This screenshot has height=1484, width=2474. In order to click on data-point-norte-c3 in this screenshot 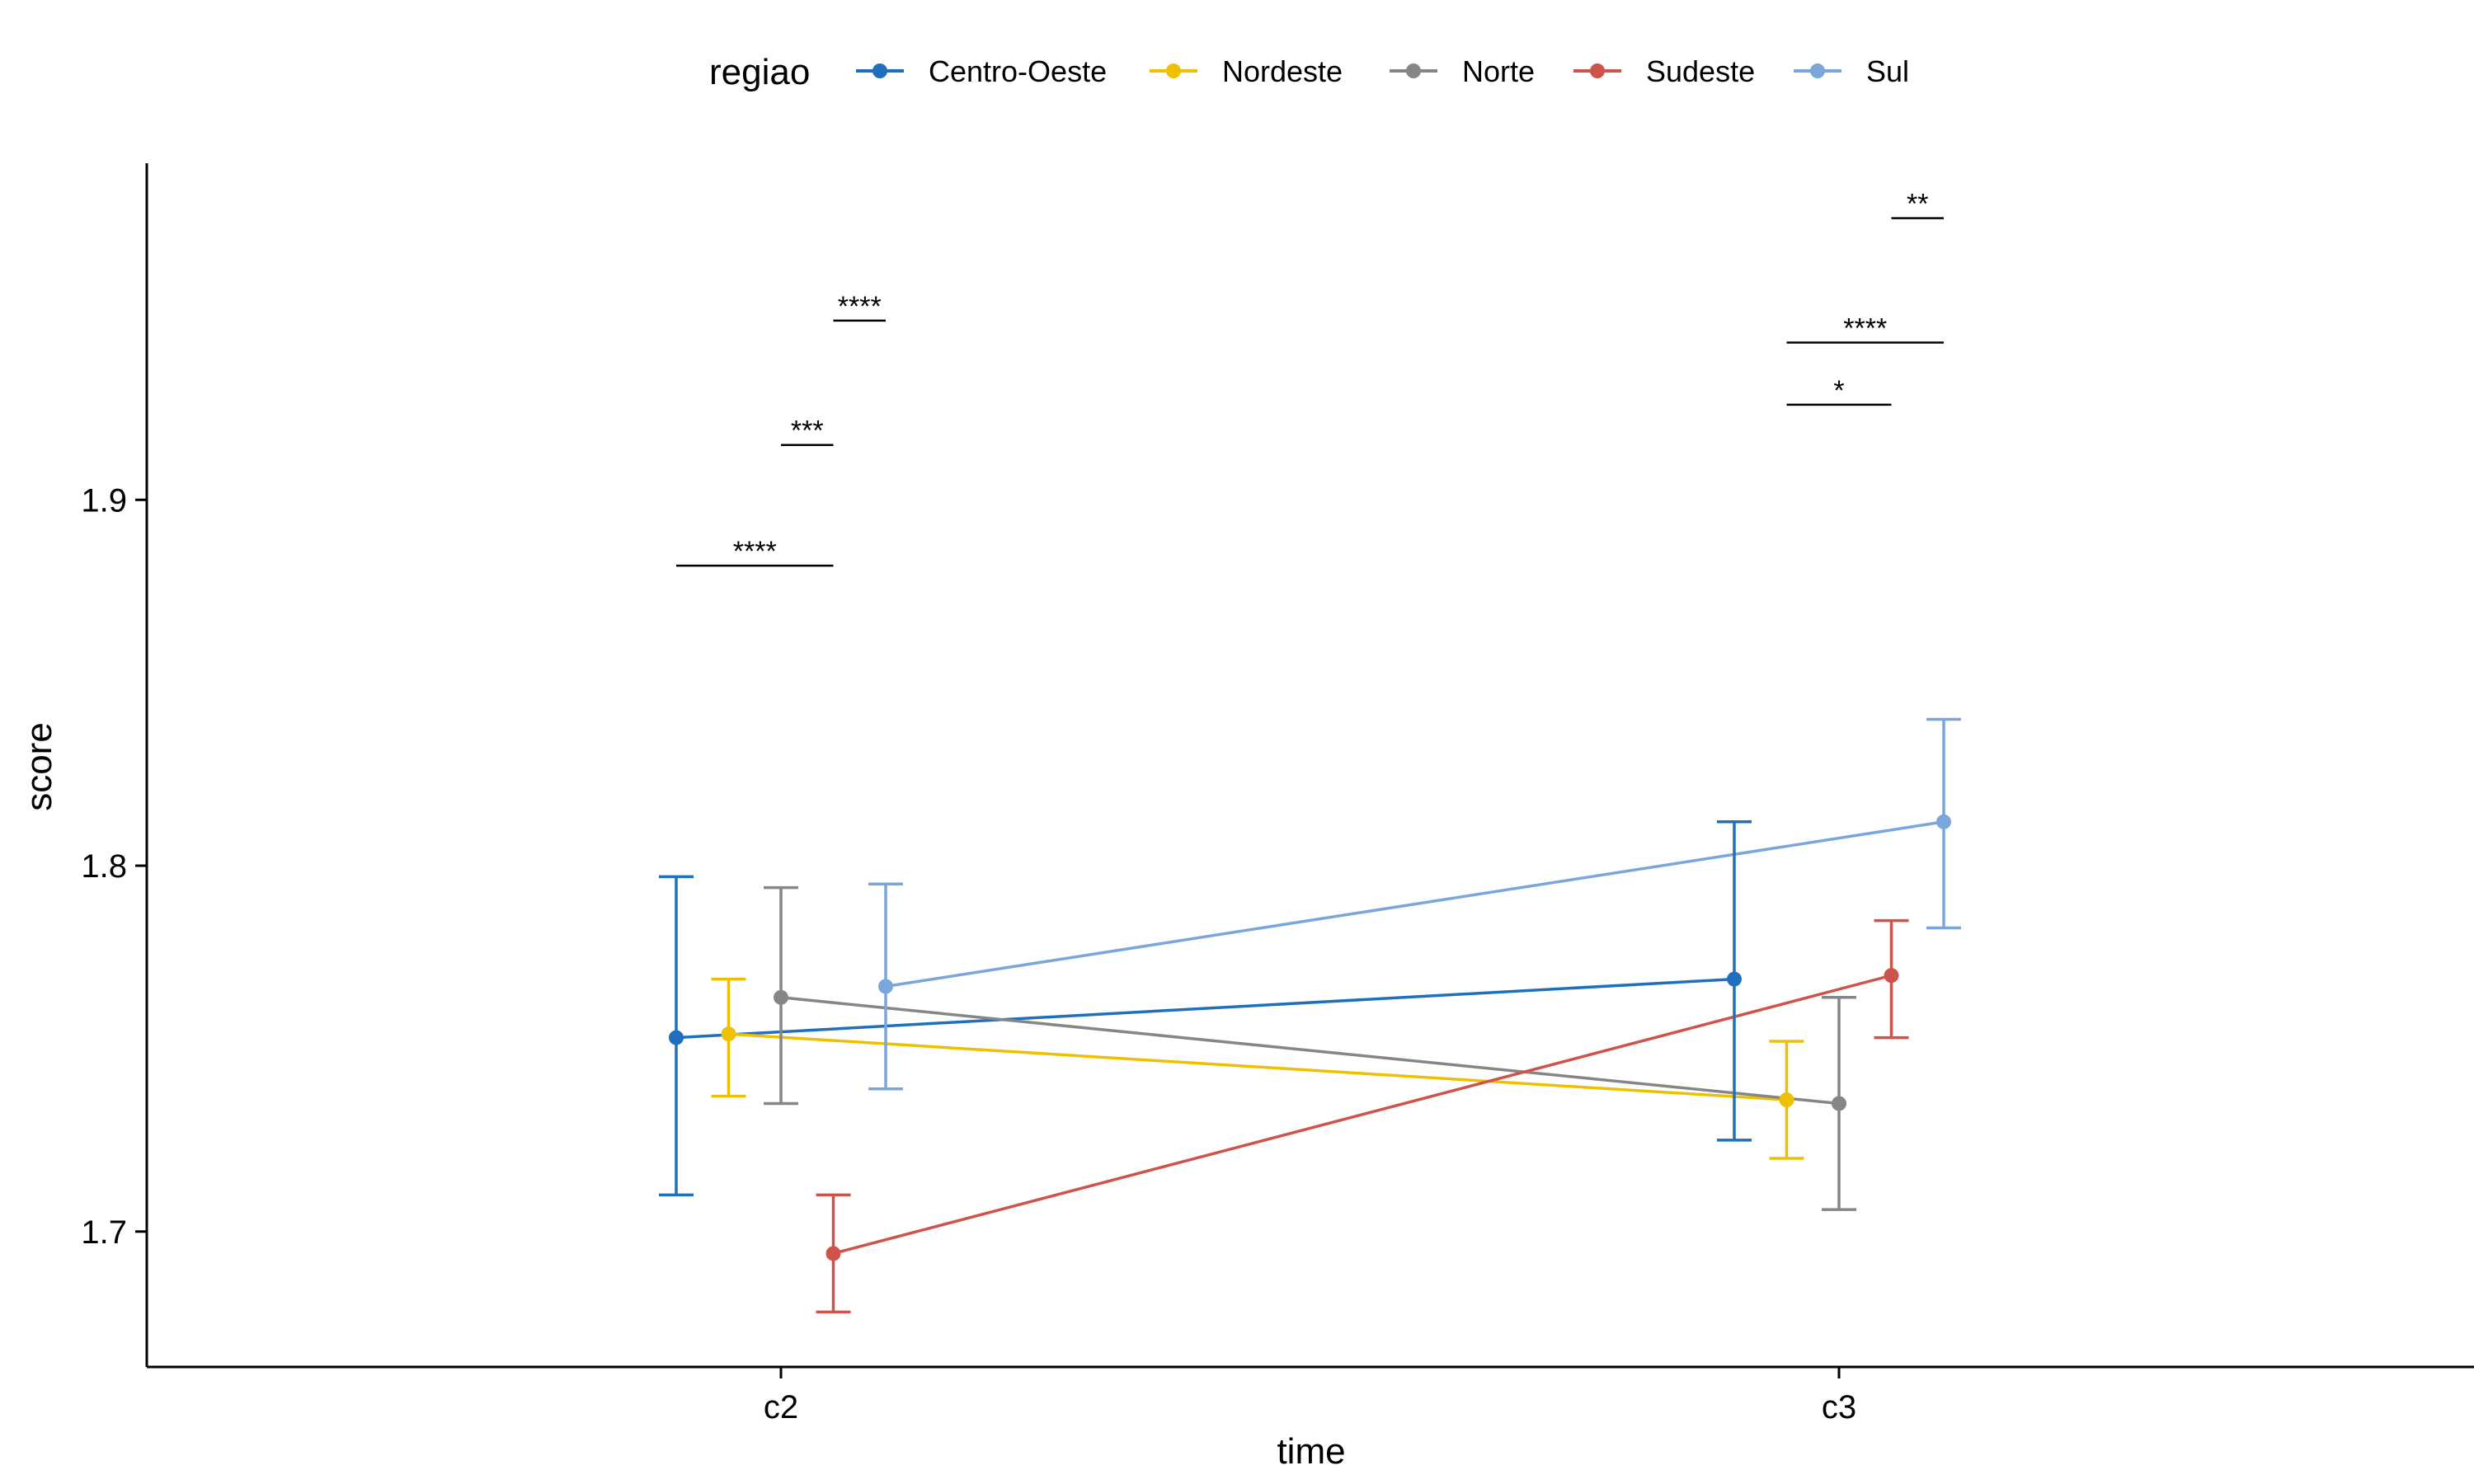, I will do `click(1839, 1103)`.